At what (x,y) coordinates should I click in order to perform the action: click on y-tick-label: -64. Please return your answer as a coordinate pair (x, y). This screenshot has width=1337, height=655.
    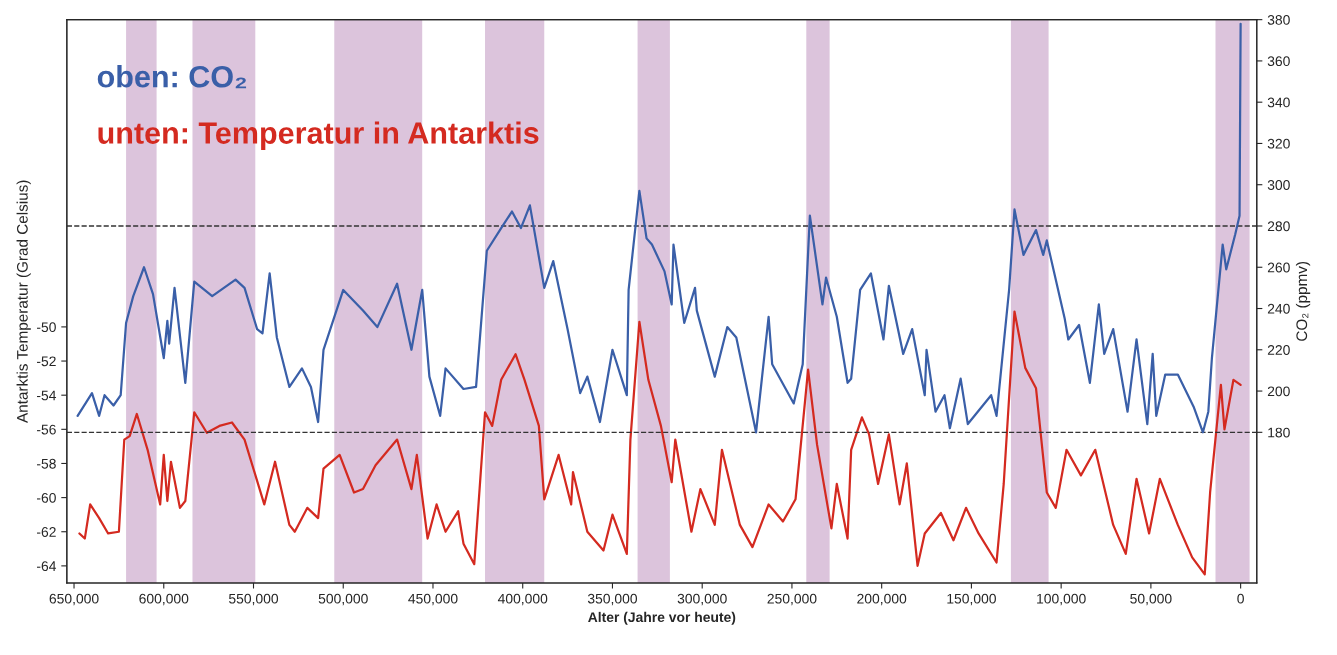
    Looking at the image, I should click on (46, 566).